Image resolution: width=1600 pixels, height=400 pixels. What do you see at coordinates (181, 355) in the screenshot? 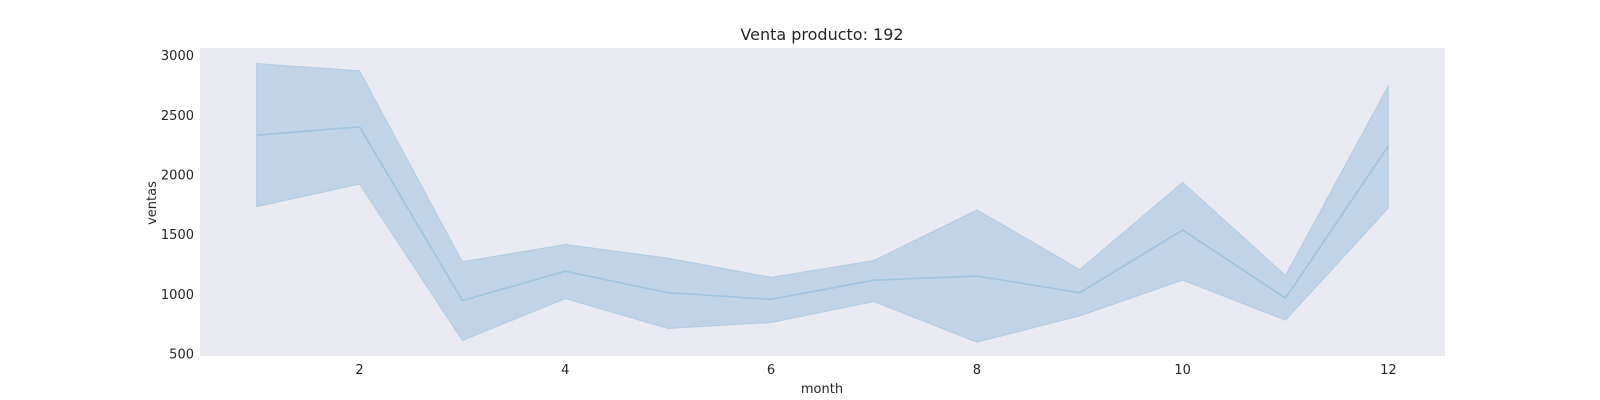
I see `y-tick-label: 500` at bounding box center [181, 355].